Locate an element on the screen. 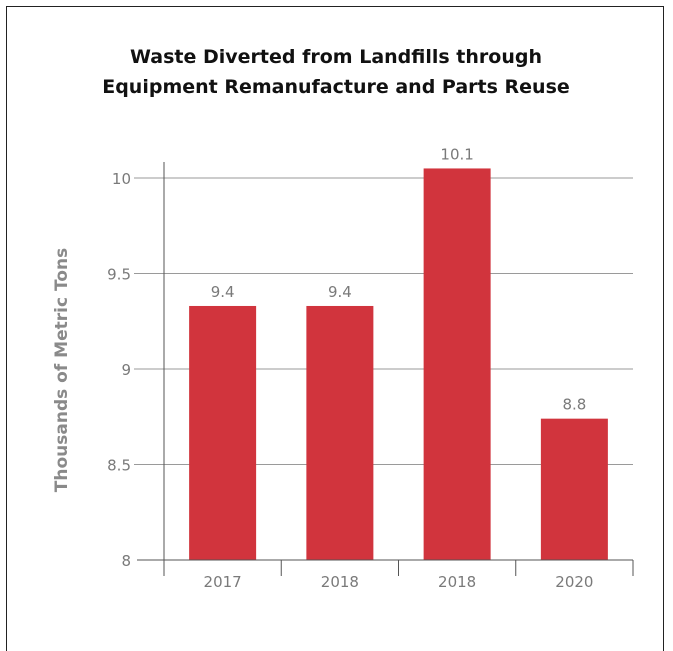  y-tick-label: 9.5 is located at coordinates (119, 275).